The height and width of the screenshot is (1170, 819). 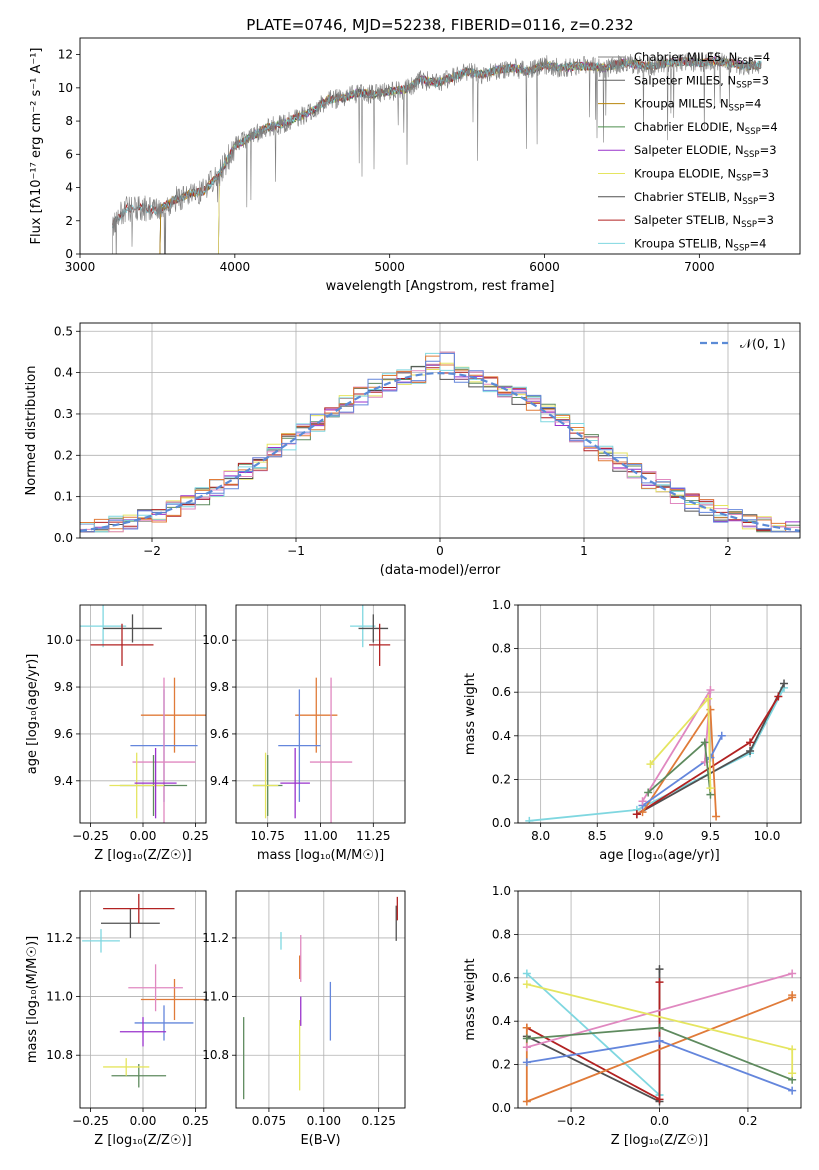 What do you see at coordinates (63, 497) in the screenshot?
I see `y-tick-label: 0.1` at bounding box center [63, 497].